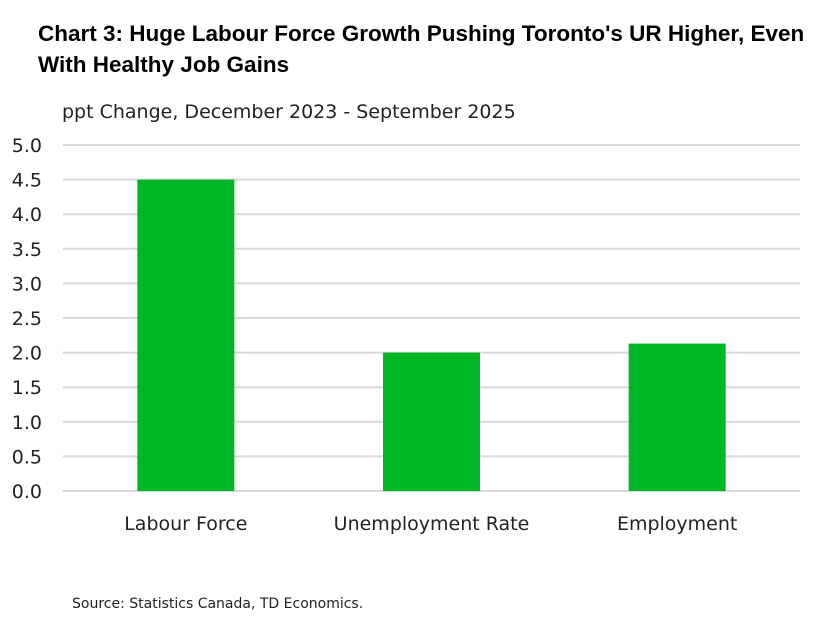  What do you see at coordinates (27, 215) in the screenshot?
I see `y-tick-label: 4.0` at bounding box center [27, 215].